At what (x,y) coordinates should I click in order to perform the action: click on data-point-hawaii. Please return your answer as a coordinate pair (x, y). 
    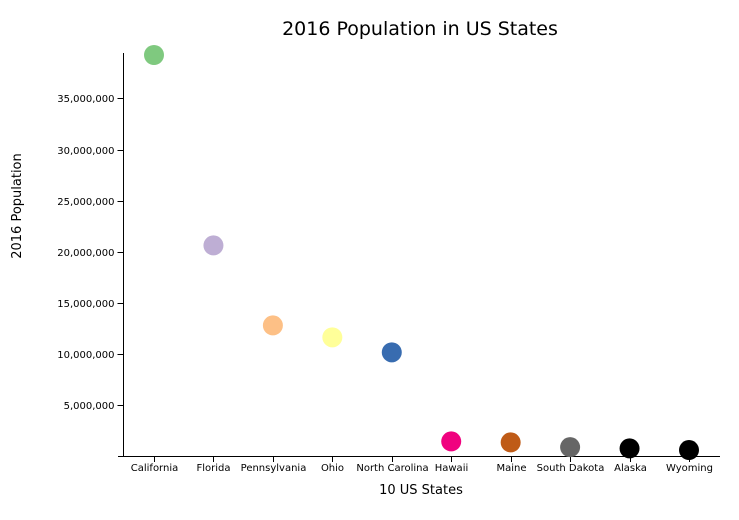
    Looking at the image, I should click on (451, 441).